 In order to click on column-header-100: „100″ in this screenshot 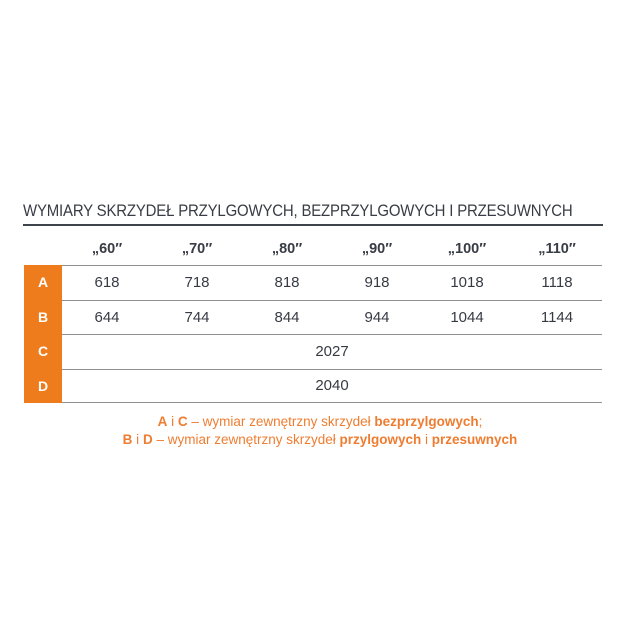, I will do `click(467, 249)`.